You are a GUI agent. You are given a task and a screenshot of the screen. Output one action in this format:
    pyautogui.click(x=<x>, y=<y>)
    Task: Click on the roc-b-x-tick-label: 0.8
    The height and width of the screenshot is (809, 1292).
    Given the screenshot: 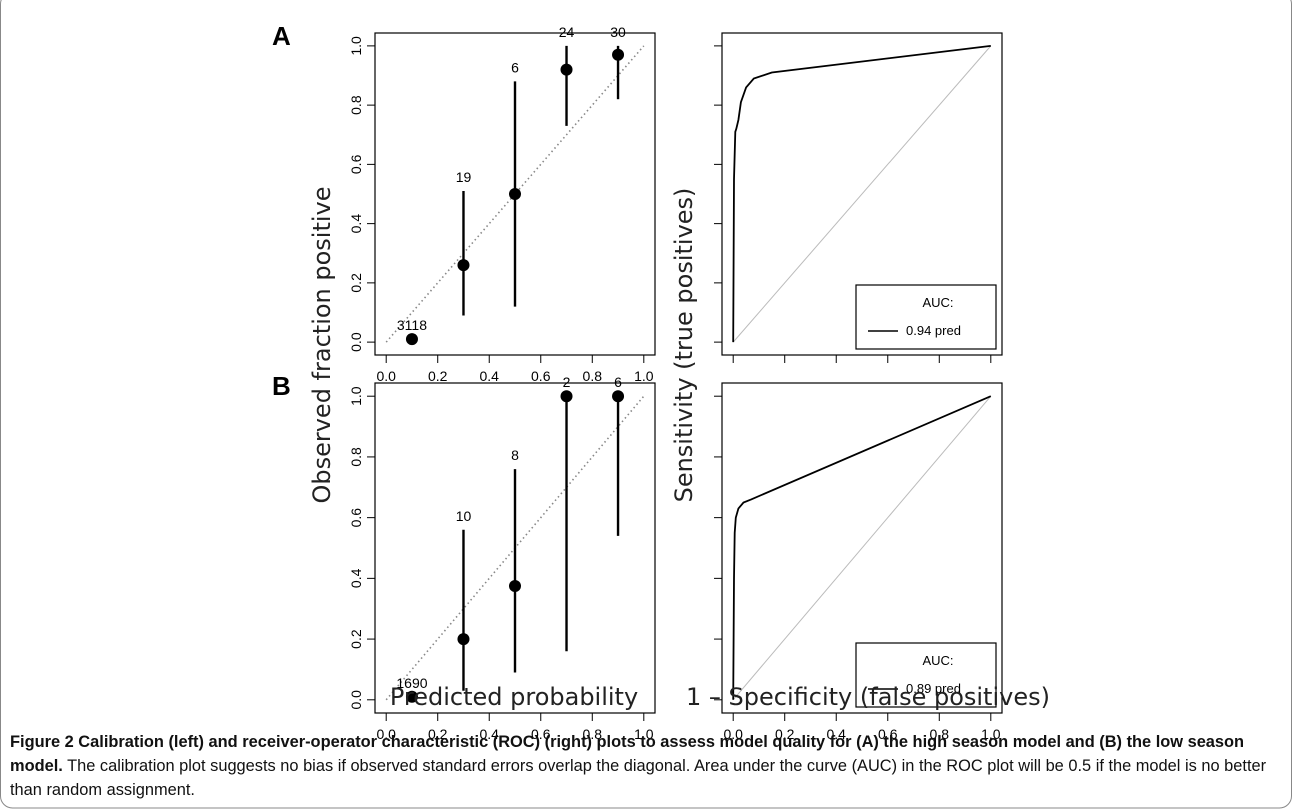 What is the action you would take?
    pyautogui.click(x=940, y=734)
    